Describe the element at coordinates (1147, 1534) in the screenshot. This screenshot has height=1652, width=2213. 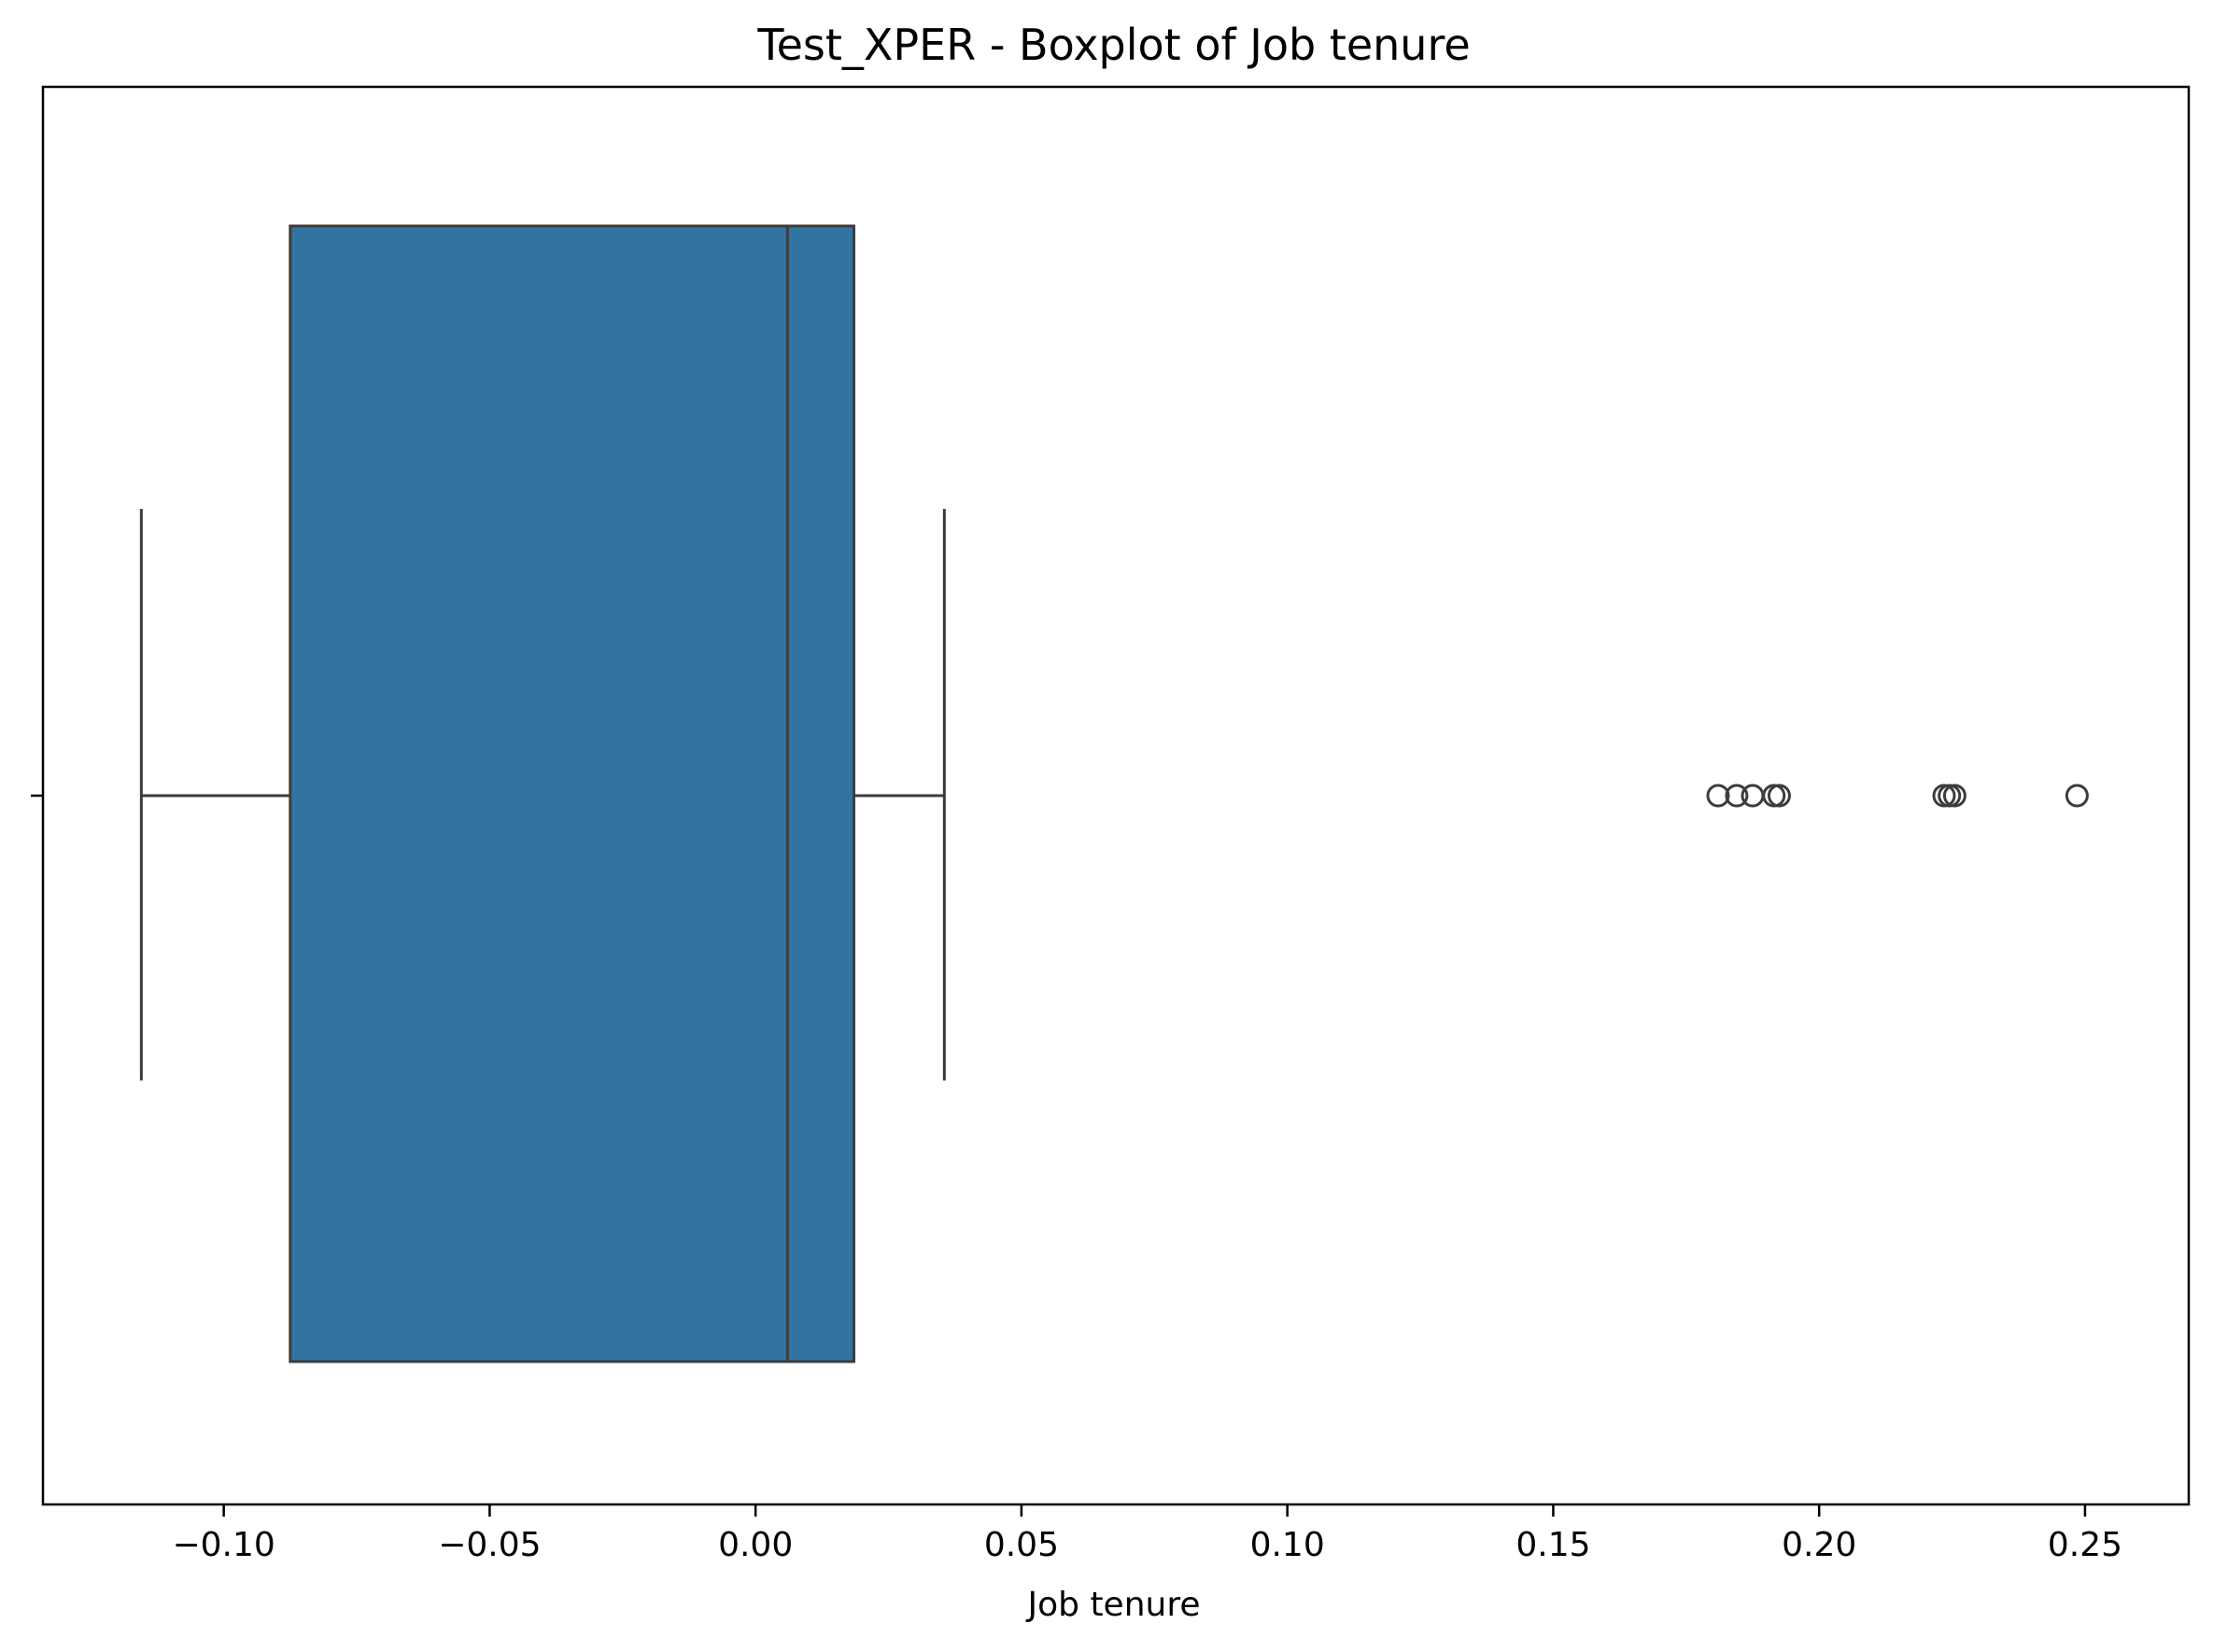
I see `x-axis: −0.10 −0.05 0.00 0.05 0.10 0.15 0.20 0.25` at that location.